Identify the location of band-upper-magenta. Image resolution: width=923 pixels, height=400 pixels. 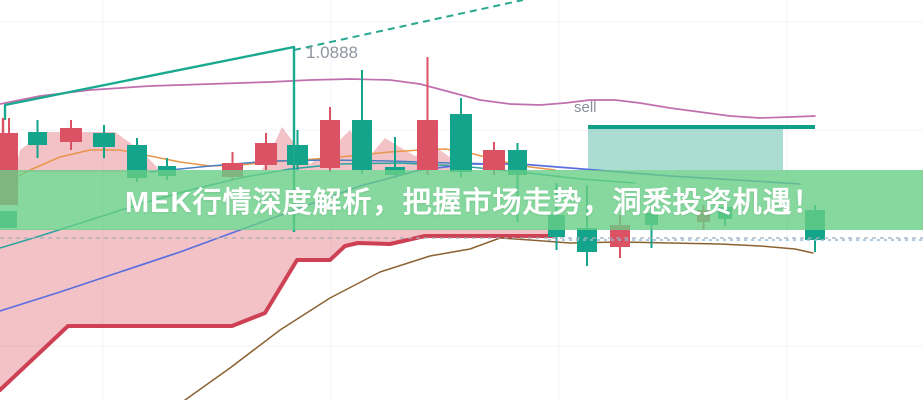
(408, 98).